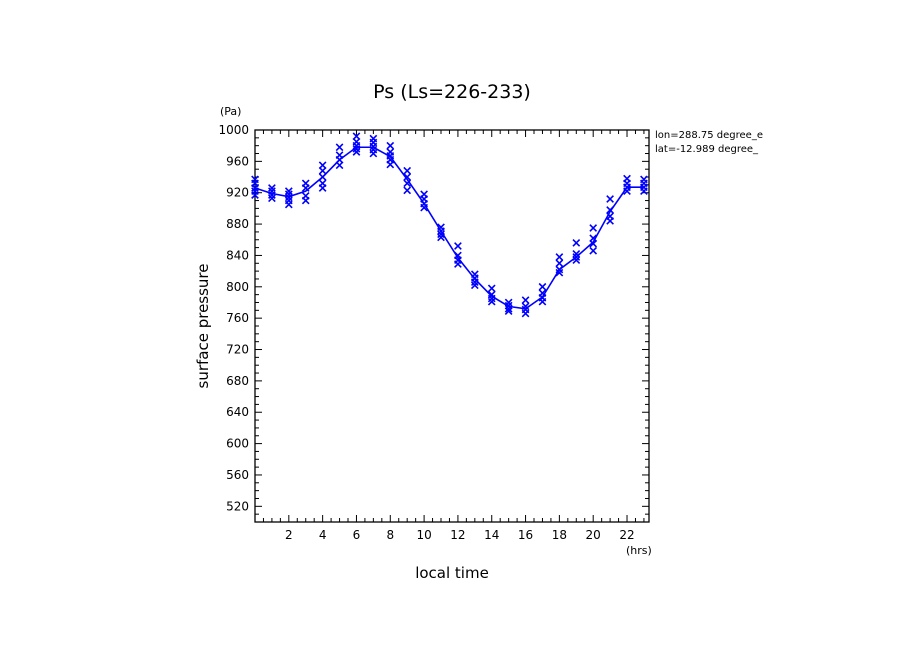 The height and width of the screenshot is (659, 904). What do you see at coordinates (709, 135) in the screenshot?
I see `info-lon: lon=288.75 degree_e` at bounding box center [709, 135].